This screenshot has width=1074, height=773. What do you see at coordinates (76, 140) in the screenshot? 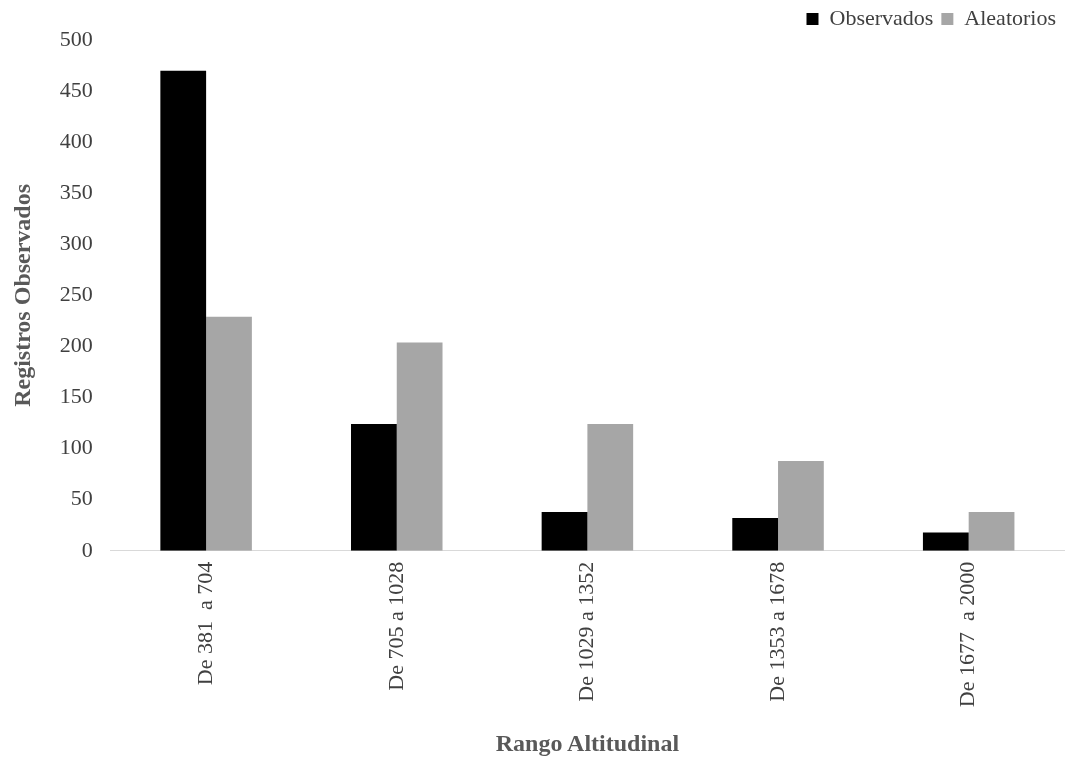
I see `y-tick-label: 400` at bounding box center [76, 140].